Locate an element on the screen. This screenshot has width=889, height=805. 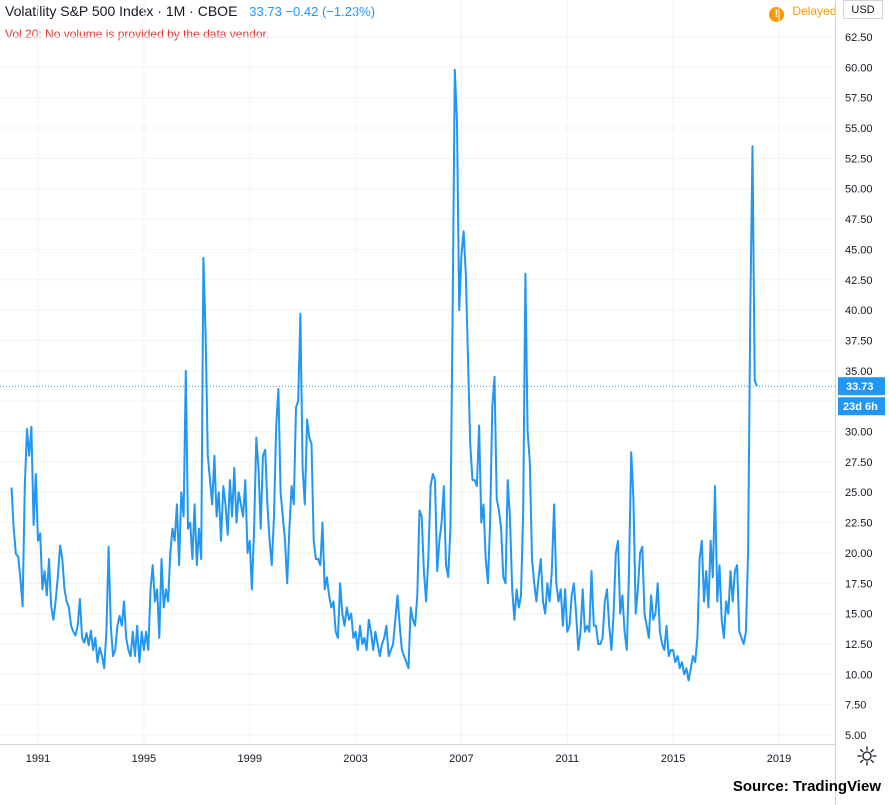
x-tick-label: 2007 is located at coordinates (461, 759).